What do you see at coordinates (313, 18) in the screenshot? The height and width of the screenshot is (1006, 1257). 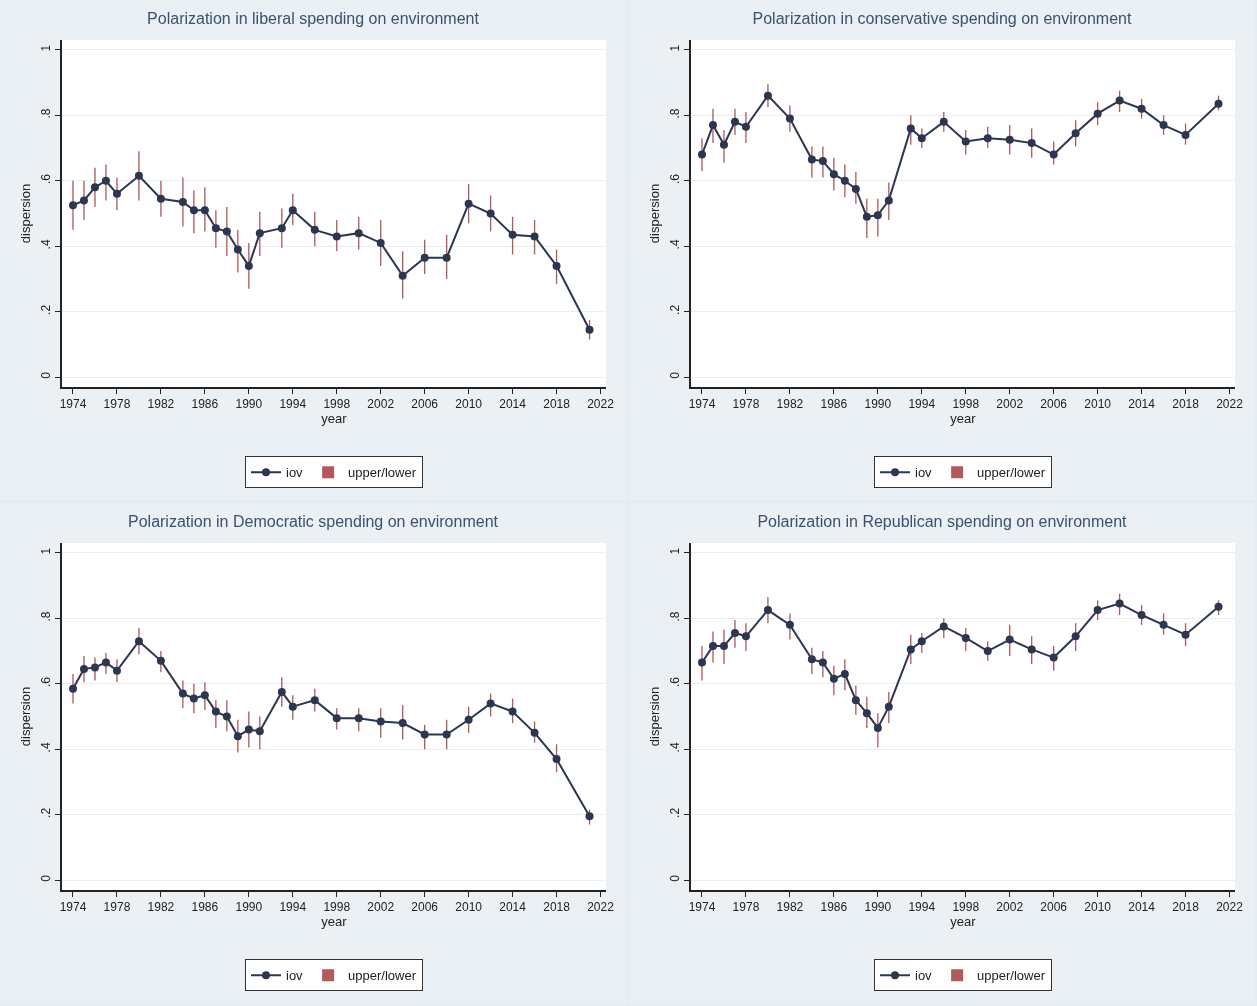 I see `chart-title: Polarization in liberal spending on environment` at bounding box center [313, 18].